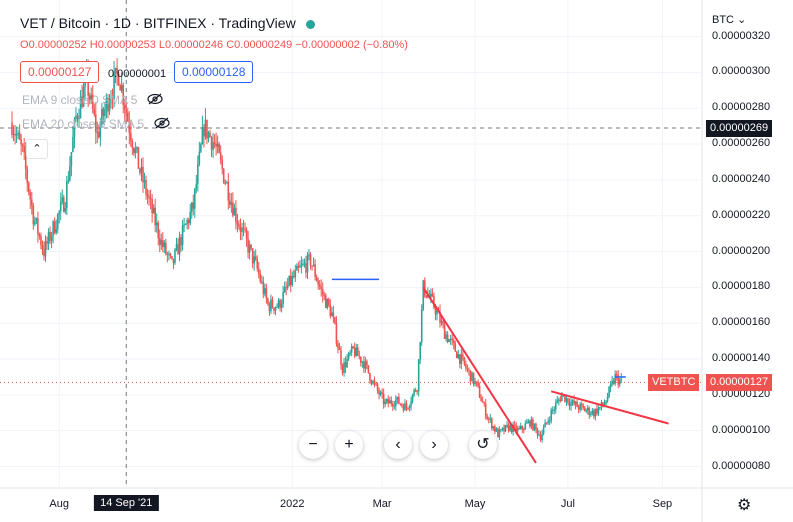  What do you see at coordinates (398, 445) in the screenshot?
I see `scroll-left-button: ‹` at bounding box center [398, 445].